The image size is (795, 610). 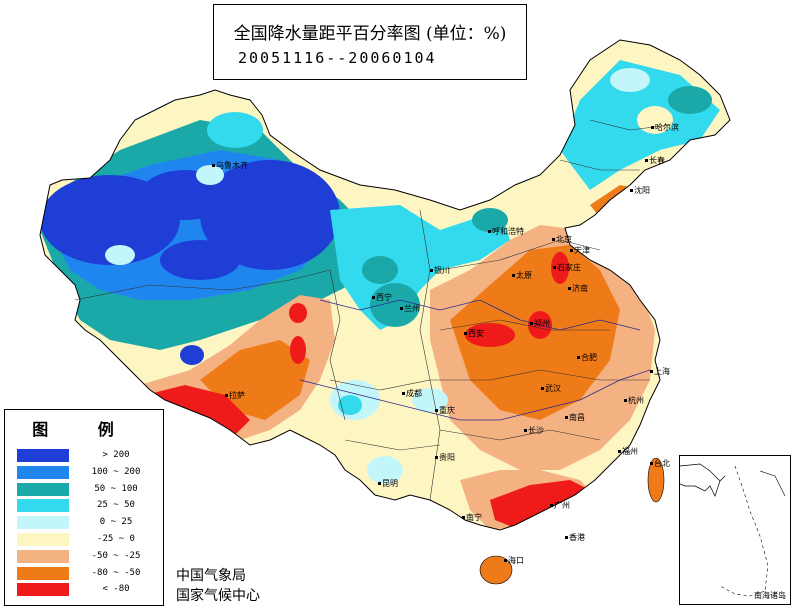 I want to click on city-label: 贵阳, so click(x=445, y=457).